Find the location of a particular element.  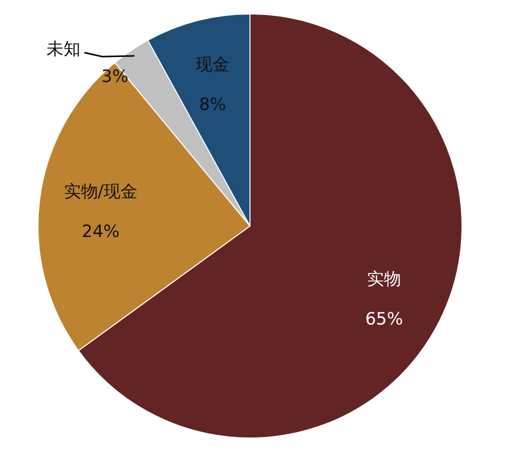

data-label: 3% is located at coordinates (114, 76).